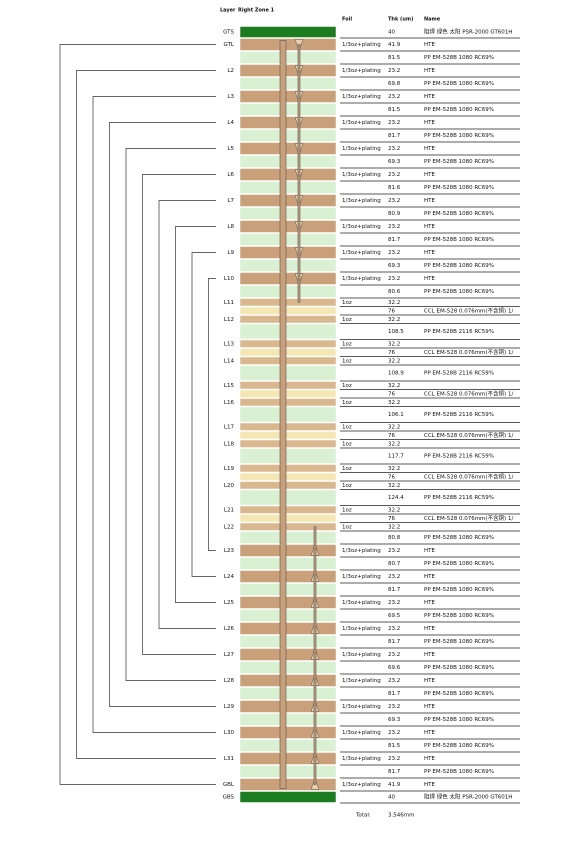  Describe the element at coordinates (394, 361) in the screenshot. I see `thickness: 32.2` at that location.